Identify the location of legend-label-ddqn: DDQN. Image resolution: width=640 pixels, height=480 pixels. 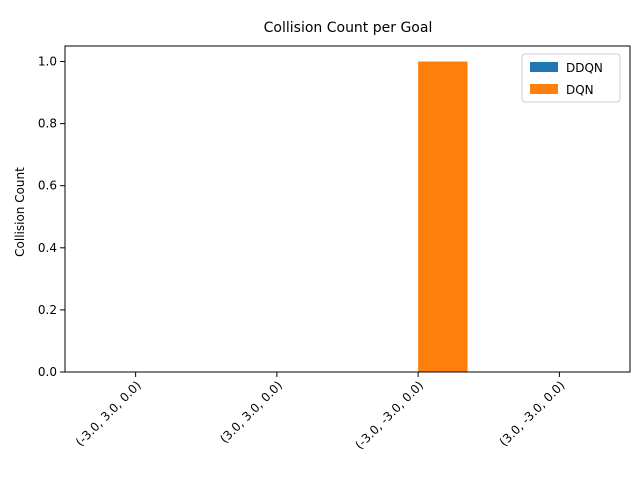
(584, 68).